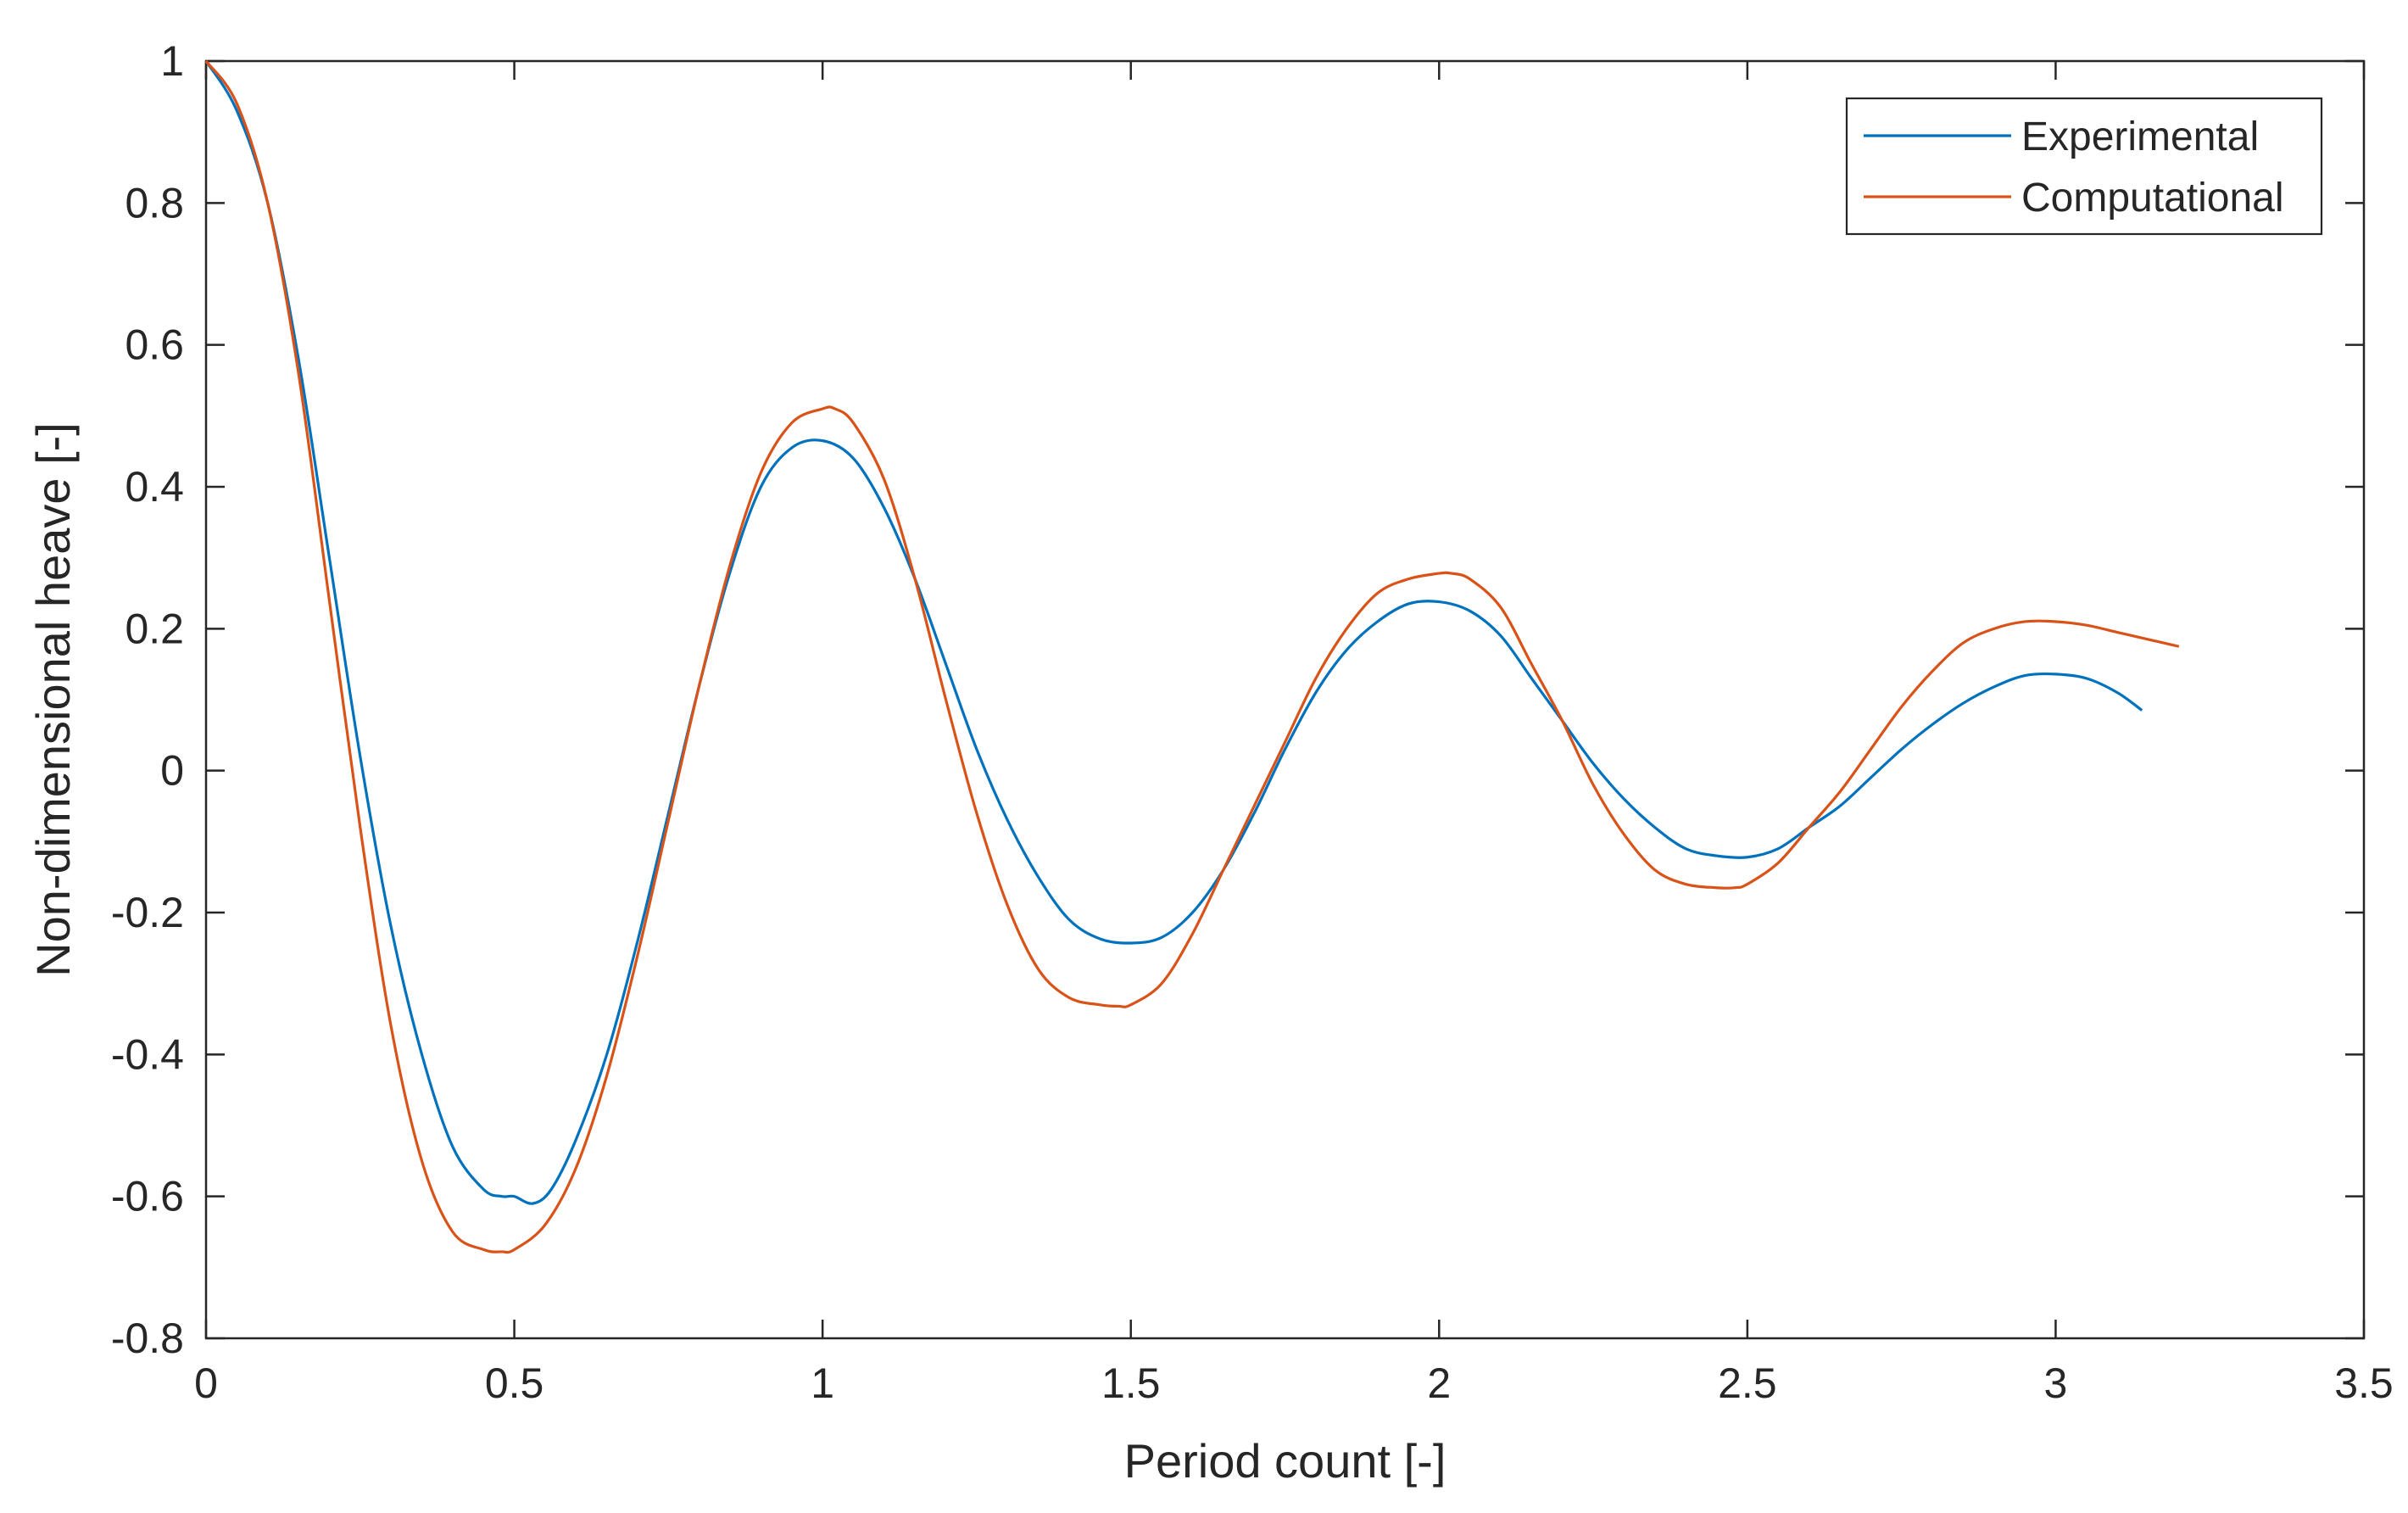 Image resolution: width=2408 pixels, height=1513 pixels. What do you see at coordinates (147, 1196) in the screenshot?
I see `y-tick-label: -0.6` at bounding box center [147, 1196].